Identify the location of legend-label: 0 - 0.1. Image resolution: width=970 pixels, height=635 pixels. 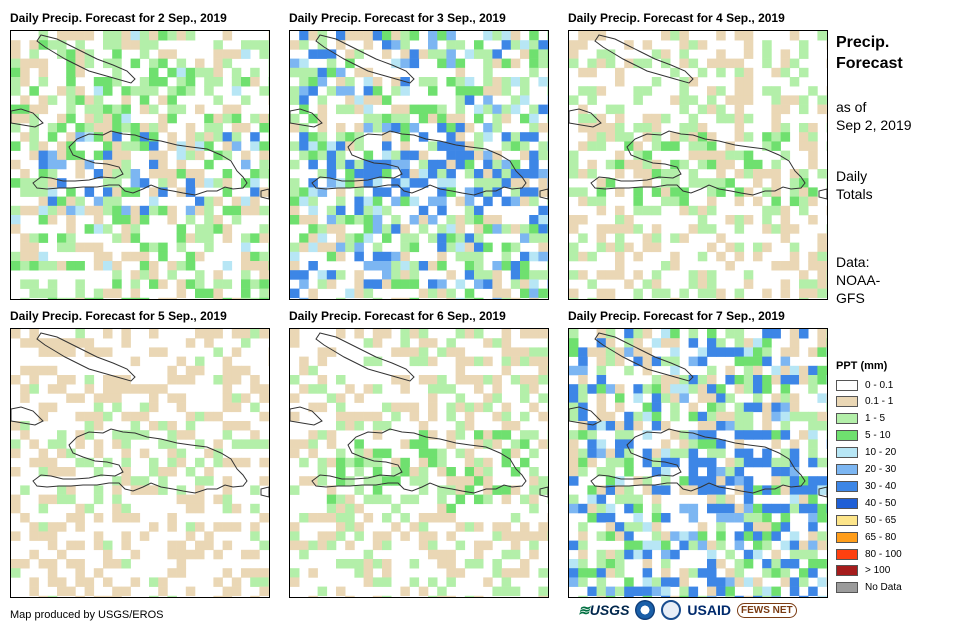
(879, 385).